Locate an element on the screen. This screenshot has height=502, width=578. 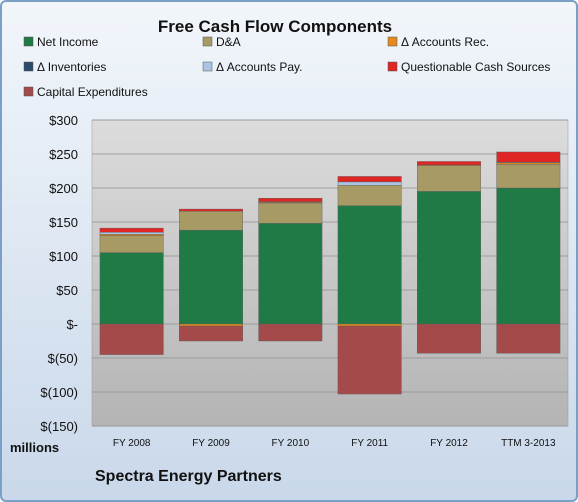
units-label: millions is located at coordinates (34, 447).